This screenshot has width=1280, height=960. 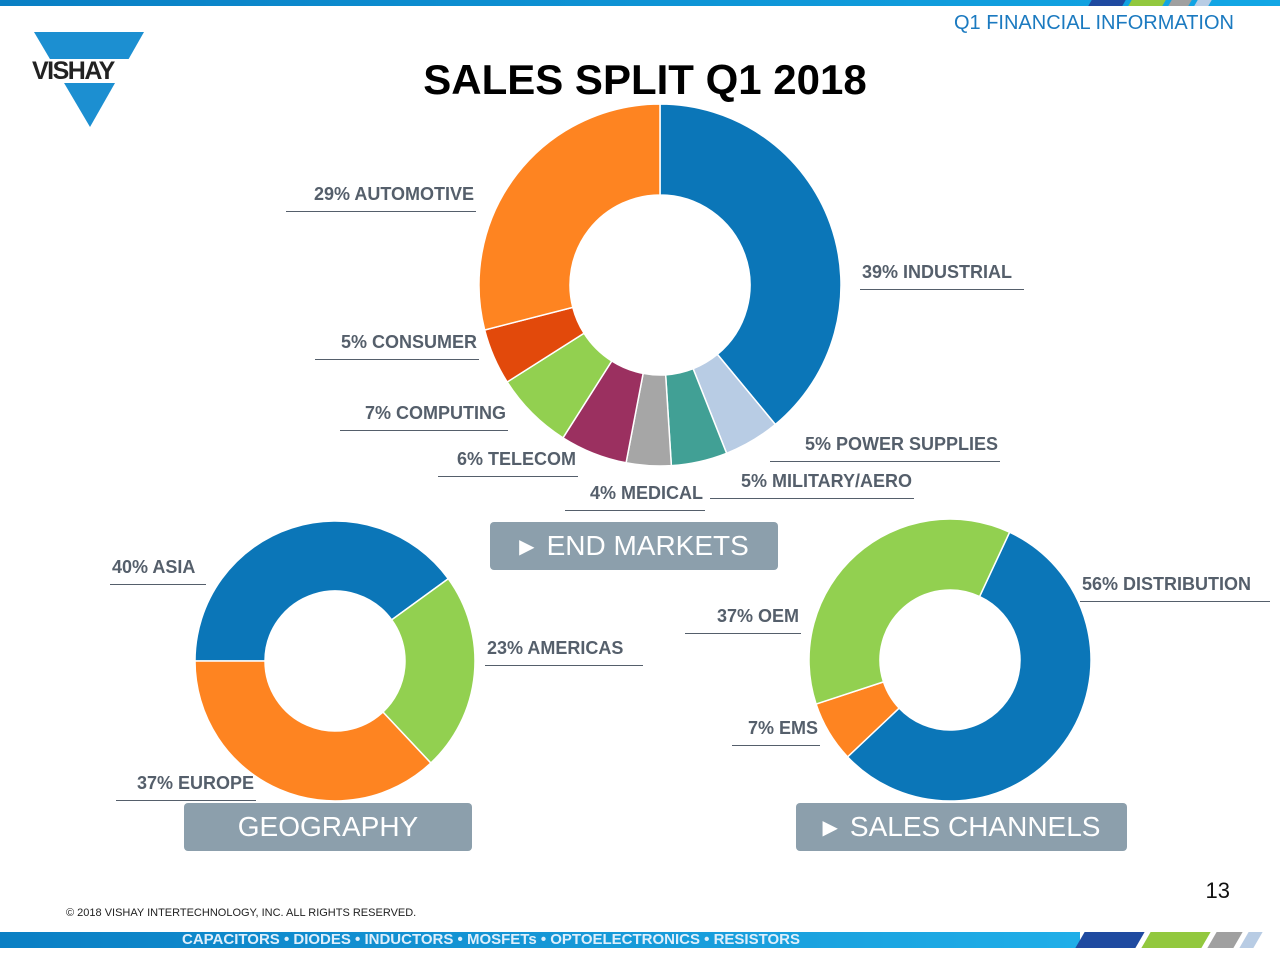 I want to click on slice-americas, so click(x=428, y=671).